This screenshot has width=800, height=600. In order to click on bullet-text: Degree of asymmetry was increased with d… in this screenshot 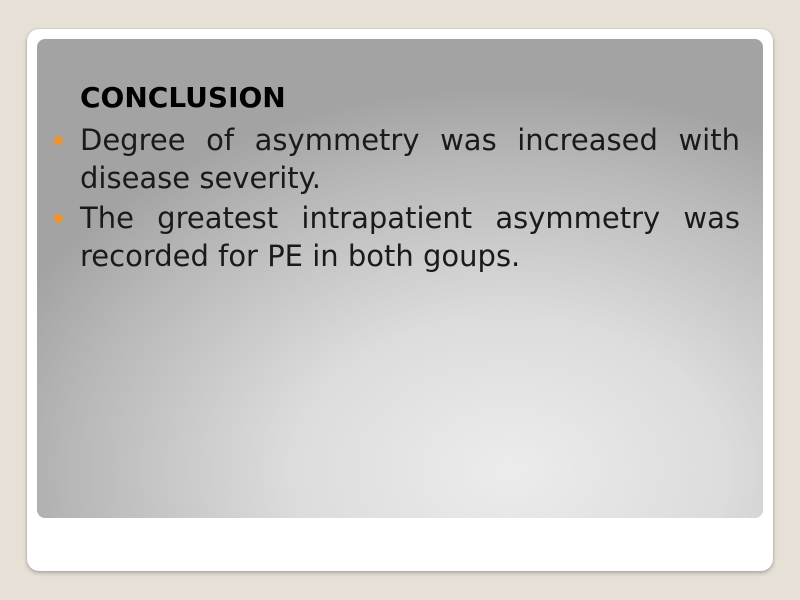, I will do `click(410, 159)`.